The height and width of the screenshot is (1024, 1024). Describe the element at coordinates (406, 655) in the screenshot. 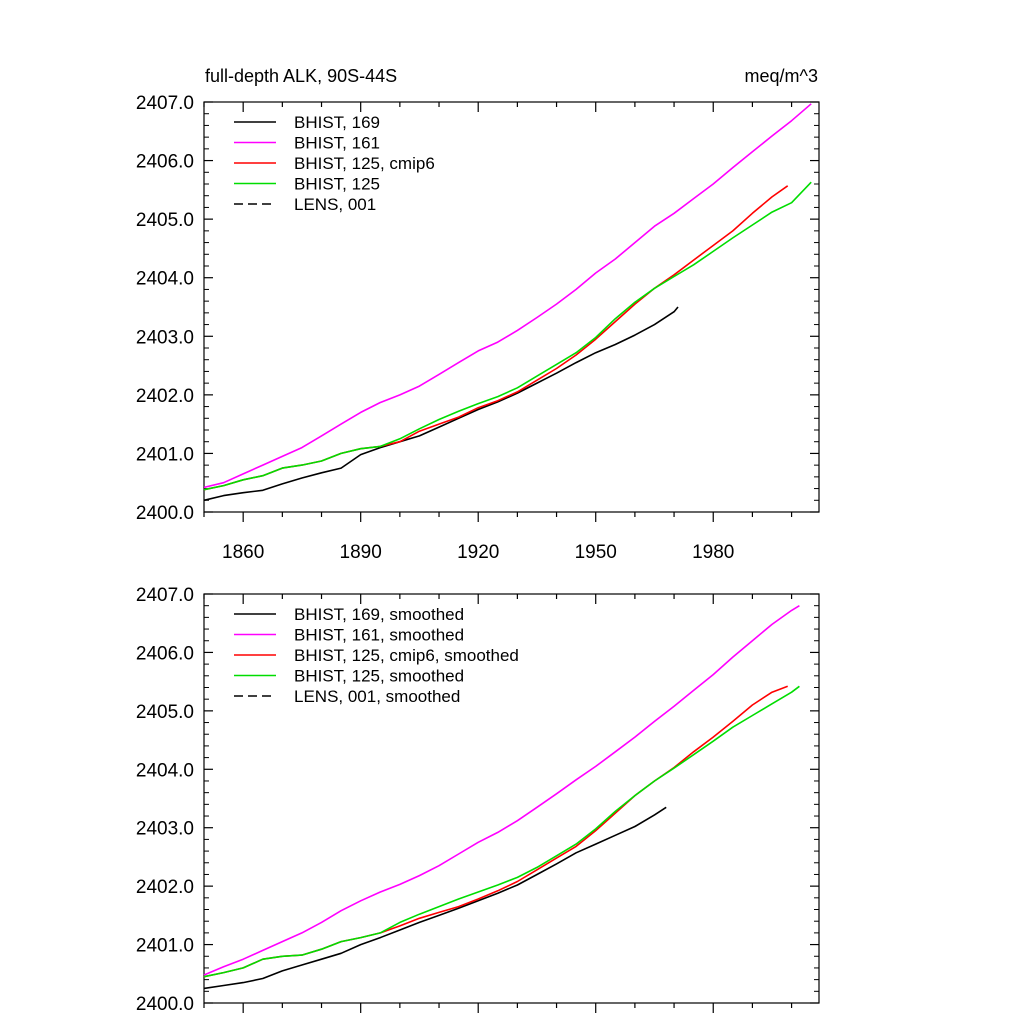

I see `legend-label: BHIST, 125, cmip6, smoothed` at that location.